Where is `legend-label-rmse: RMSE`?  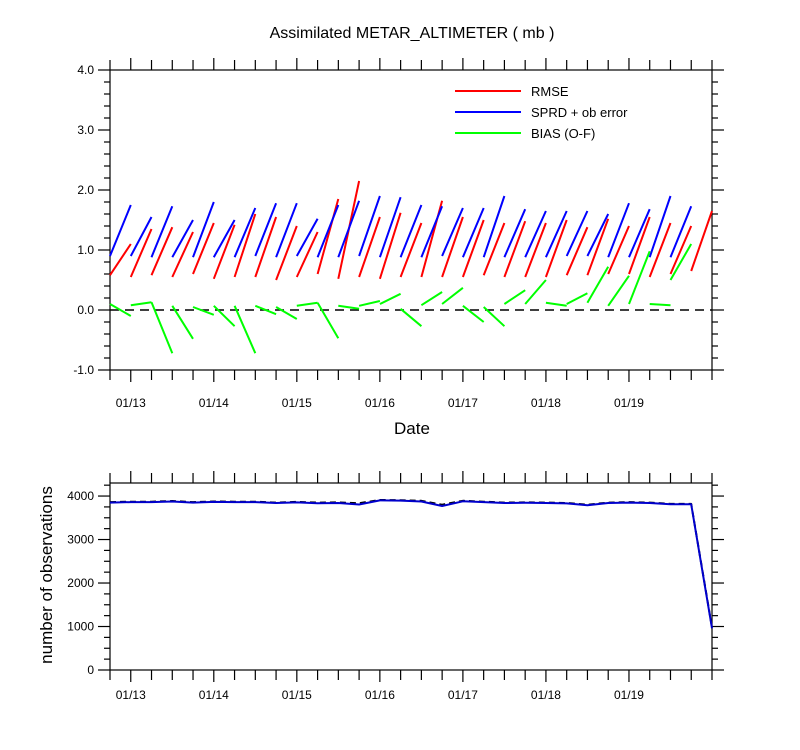 legend-label-rmse: RMSE is located at coordinates (550, 91).